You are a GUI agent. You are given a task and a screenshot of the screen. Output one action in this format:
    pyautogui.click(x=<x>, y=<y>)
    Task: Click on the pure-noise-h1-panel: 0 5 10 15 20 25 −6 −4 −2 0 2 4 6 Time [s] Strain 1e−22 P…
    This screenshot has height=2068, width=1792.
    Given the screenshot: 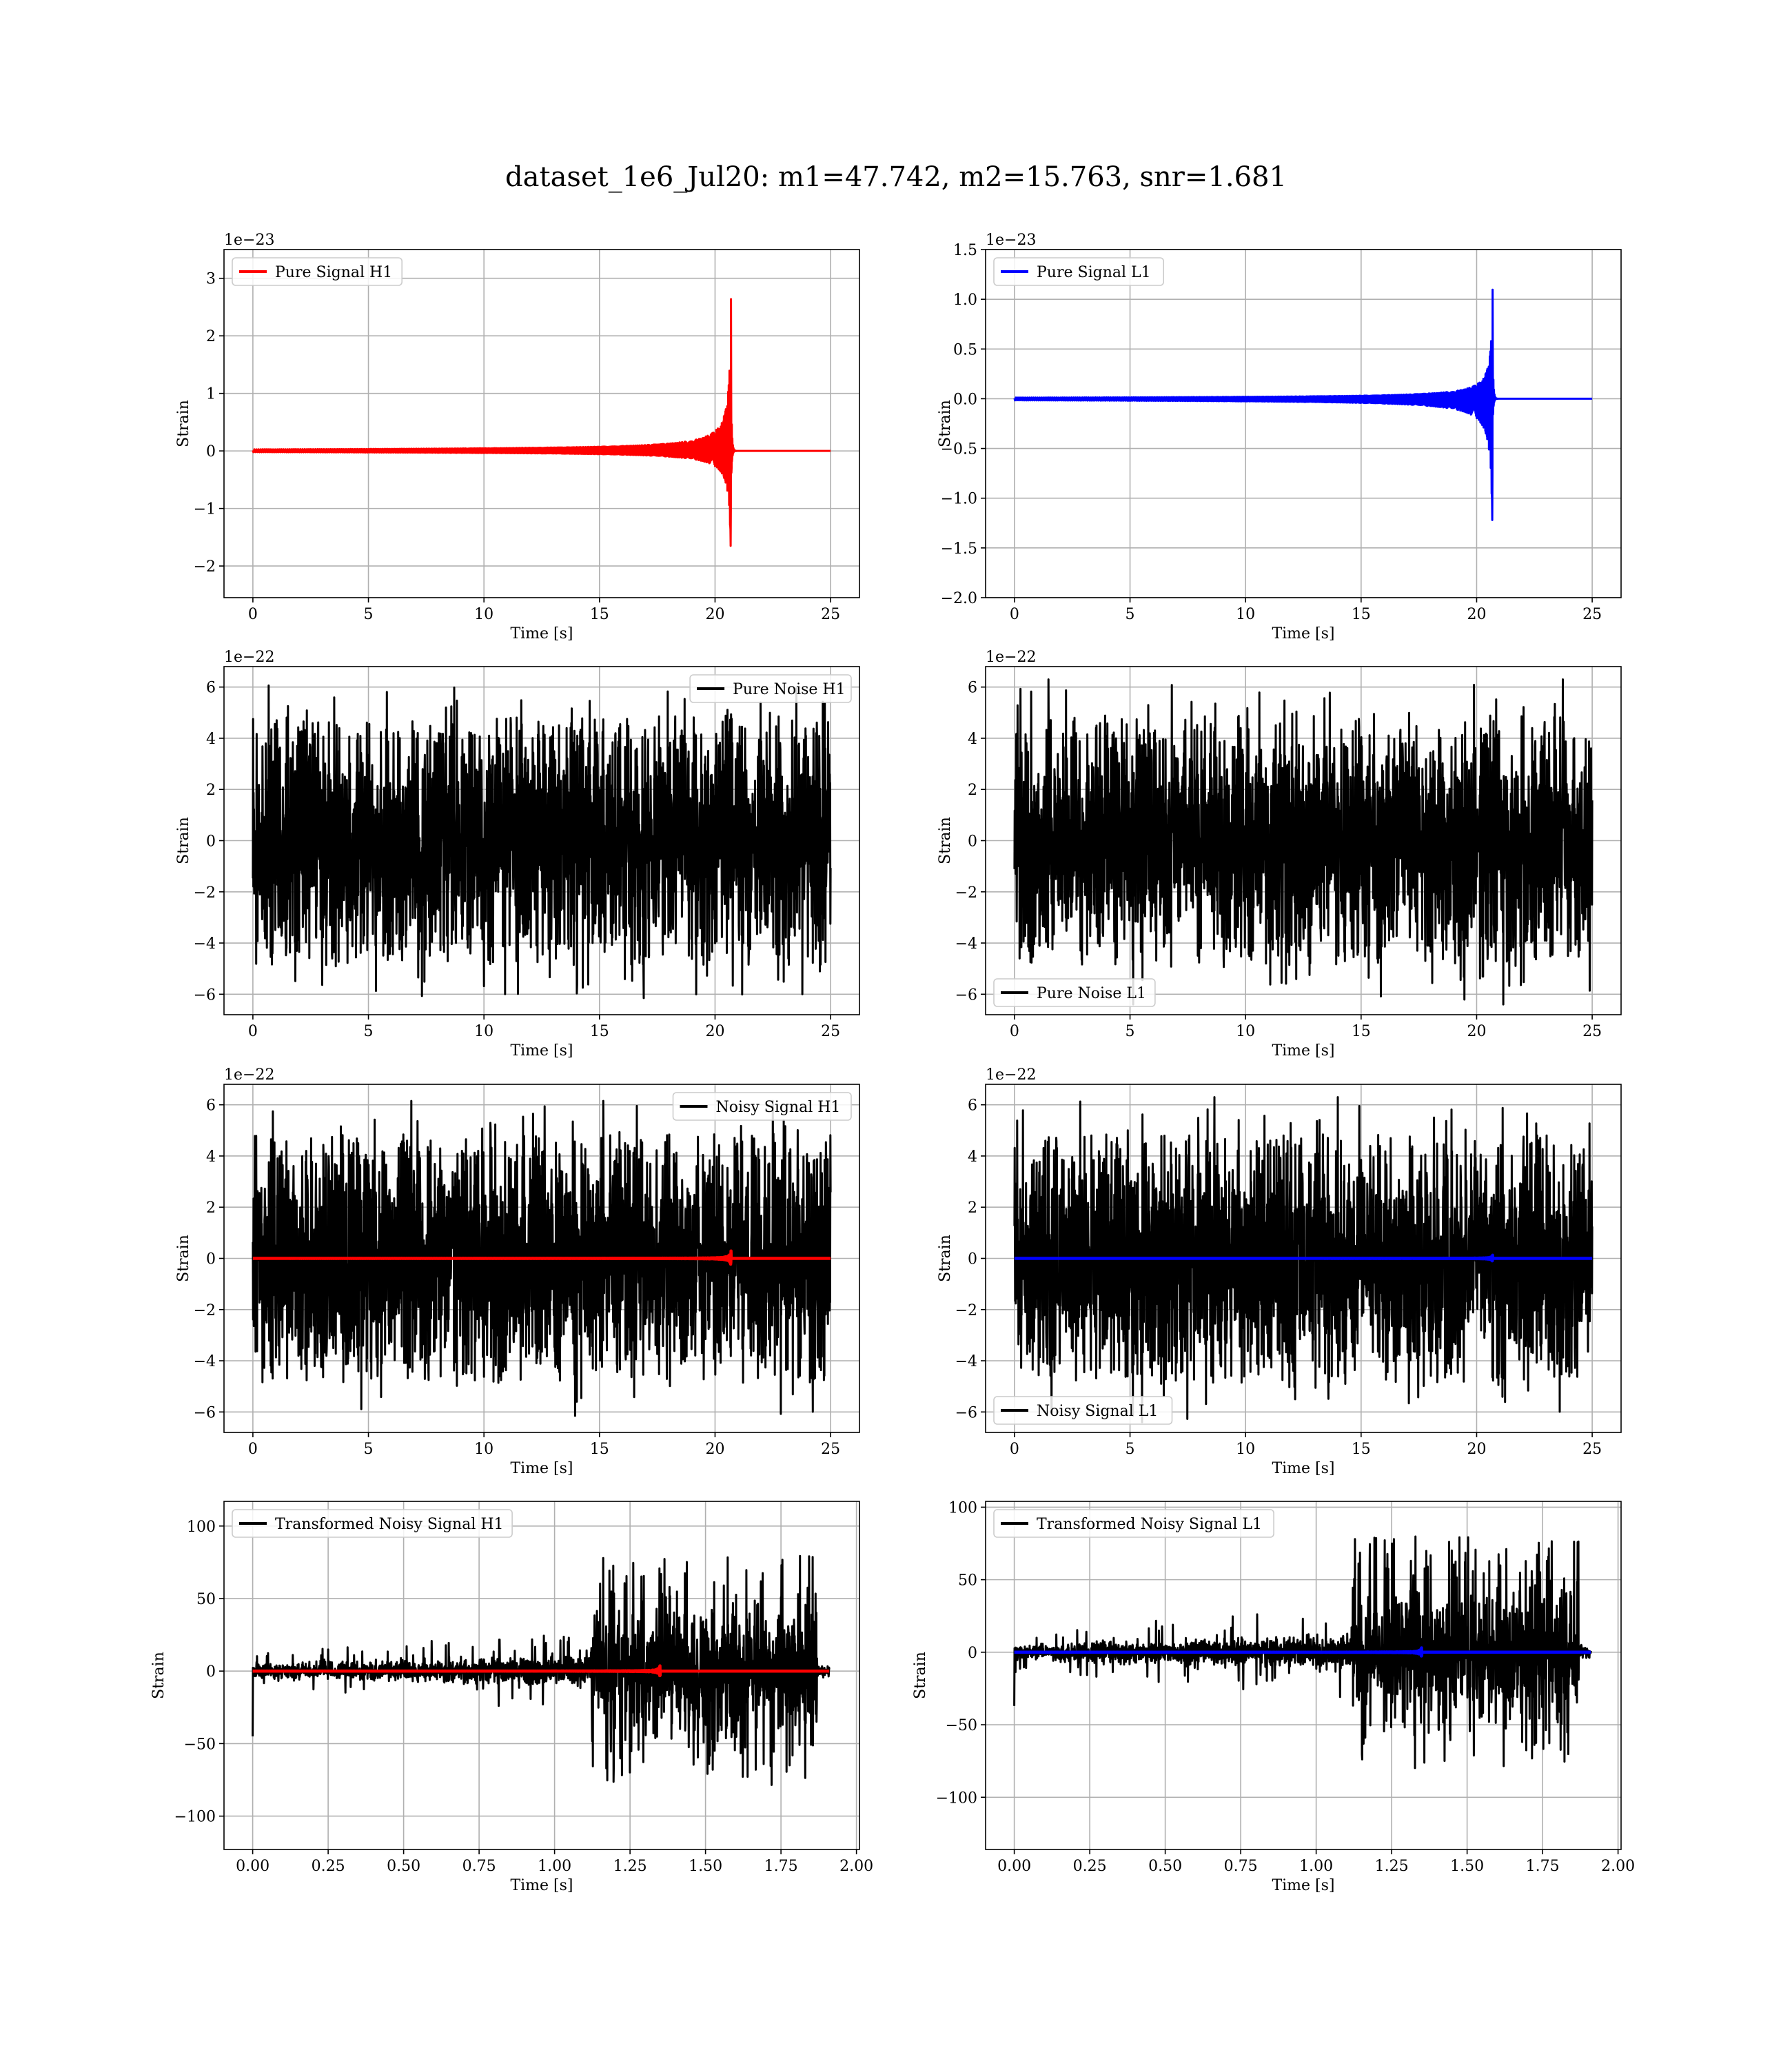 What is the action you would take?
    pyautogui.click(x=517, y=854)
    